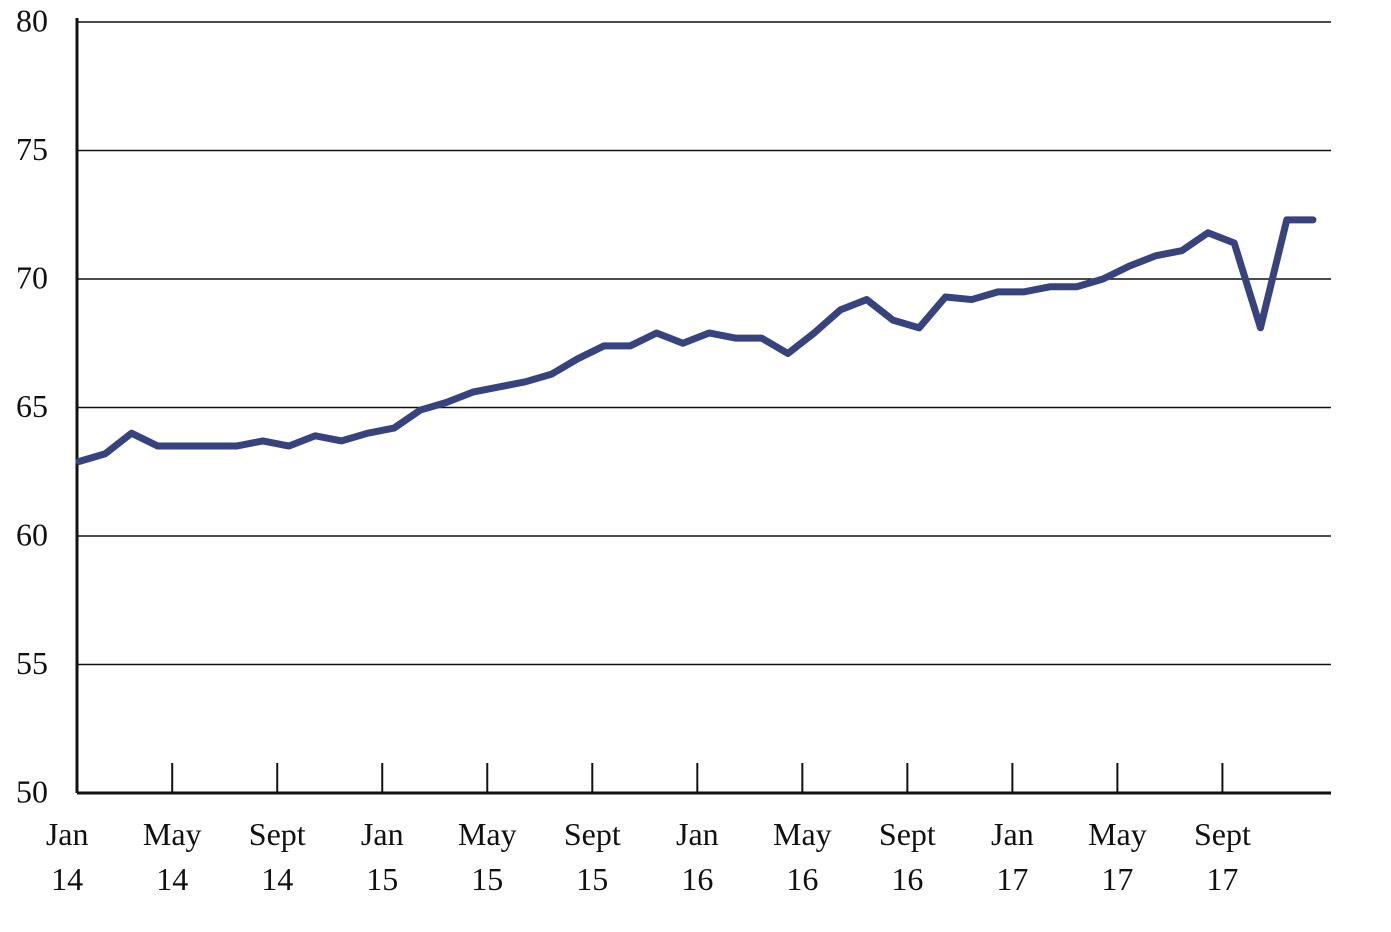  What do you see at coordinates (277, 856) in the screenshot?
I see `x-tick-label: Sept 14` at bounding box center [277, 856].